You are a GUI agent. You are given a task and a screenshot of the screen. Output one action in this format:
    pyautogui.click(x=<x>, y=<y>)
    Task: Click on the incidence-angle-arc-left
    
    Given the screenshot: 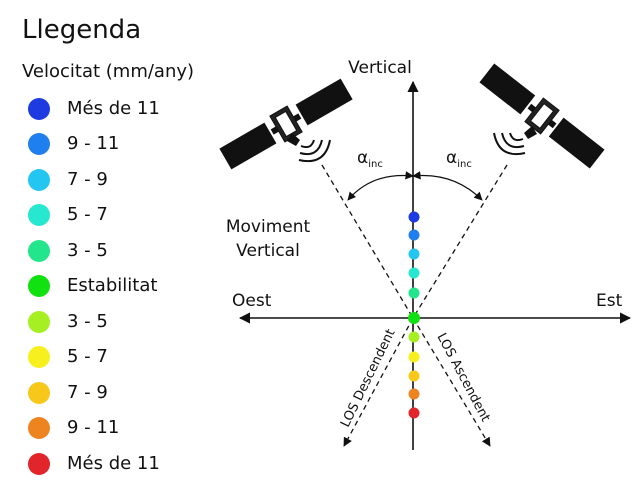 What is the action you would take?
    pyautogui.click(x=380, y=186)
    